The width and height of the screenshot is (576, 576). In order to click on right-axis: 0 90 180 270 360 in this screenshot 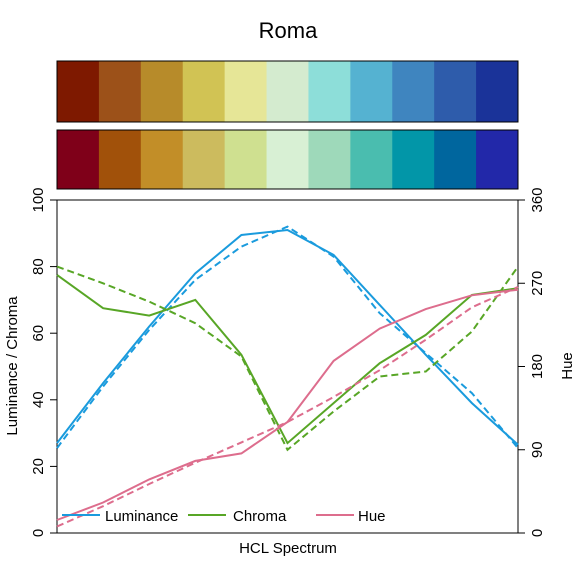, I will do `click(532, 362)`.